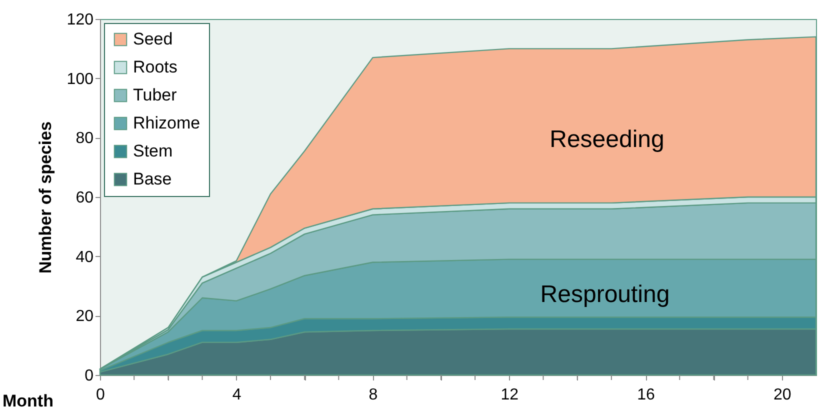 This screenshot has height=409, width=823. I want to click on annotation: Reseeding, so click(607, 139).